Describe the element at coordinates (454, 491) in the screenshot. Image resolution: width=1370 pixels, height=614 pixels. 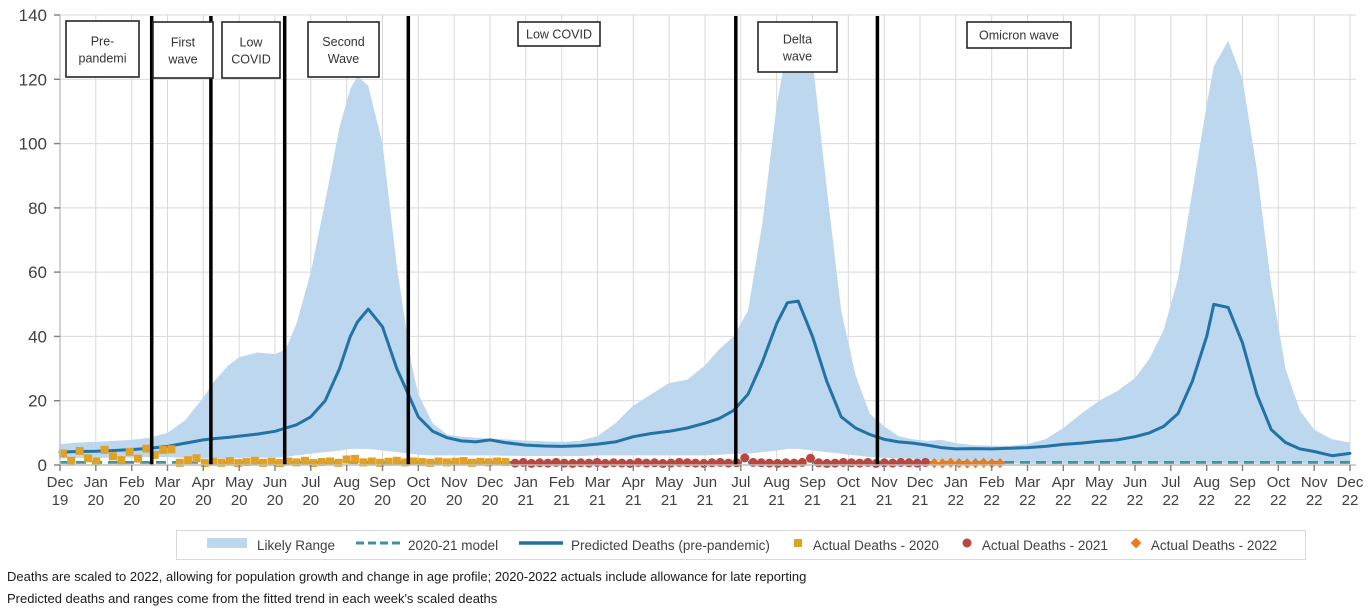
I see `x-tick-label: Nov 20` at that location.